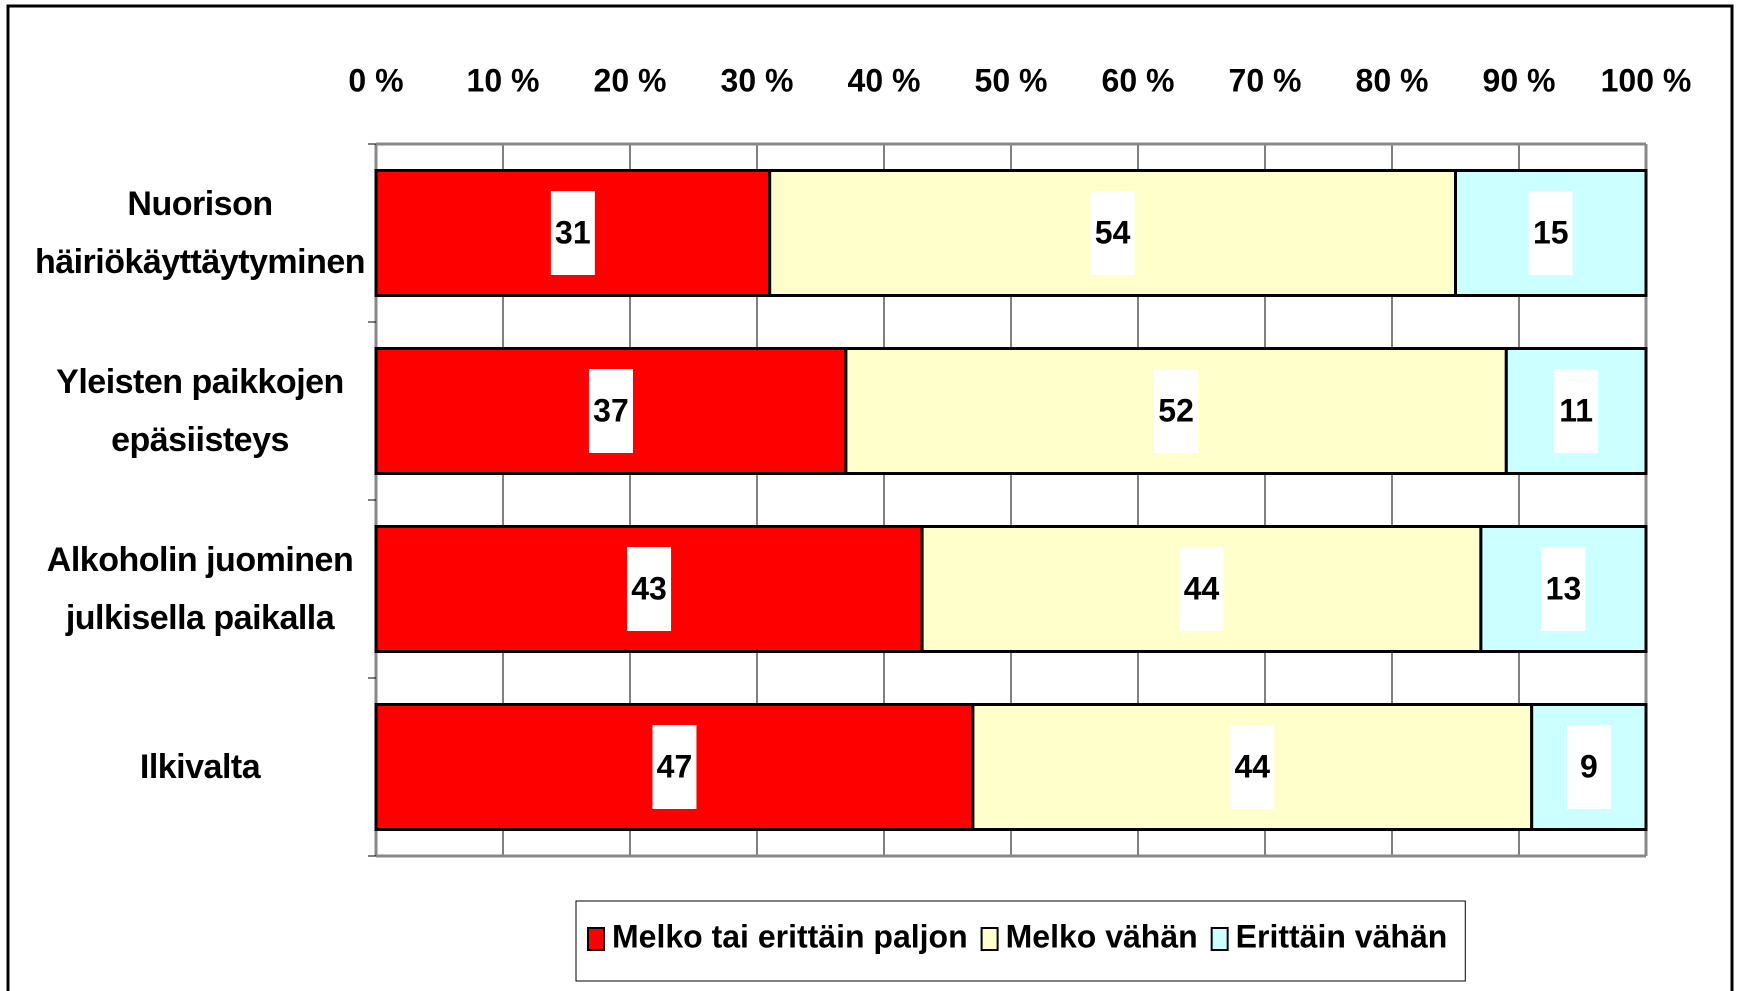 The width and height of the screenshot is (1737, 991). I want to click on data-label: 11, so click(1576, 410).